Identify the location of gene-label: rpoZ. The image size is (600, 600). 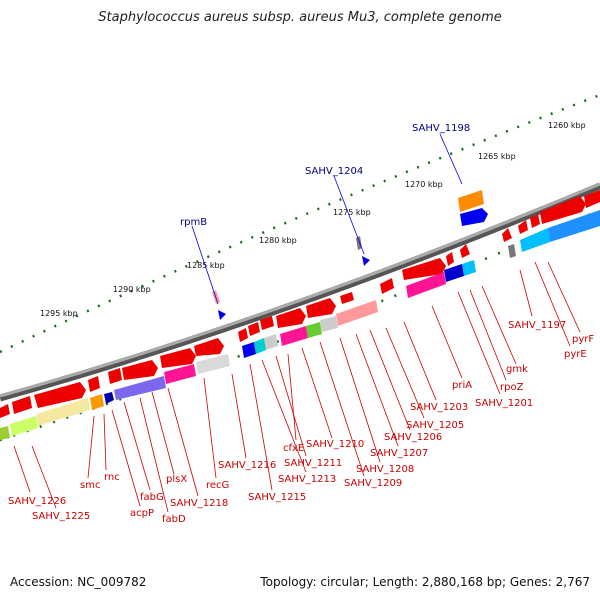
(512, 387).